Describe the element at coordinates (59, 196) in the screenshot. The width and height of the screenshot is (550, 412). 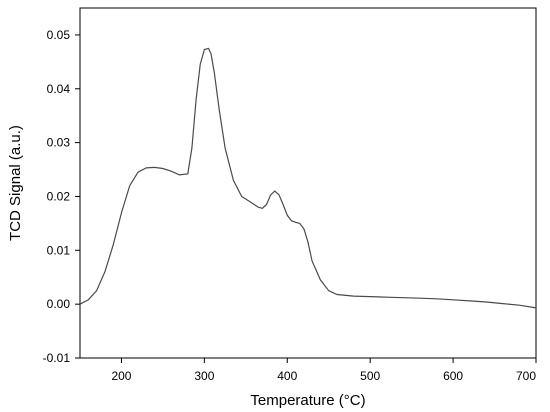
I see `y-tick-label: 0.02` at that location.